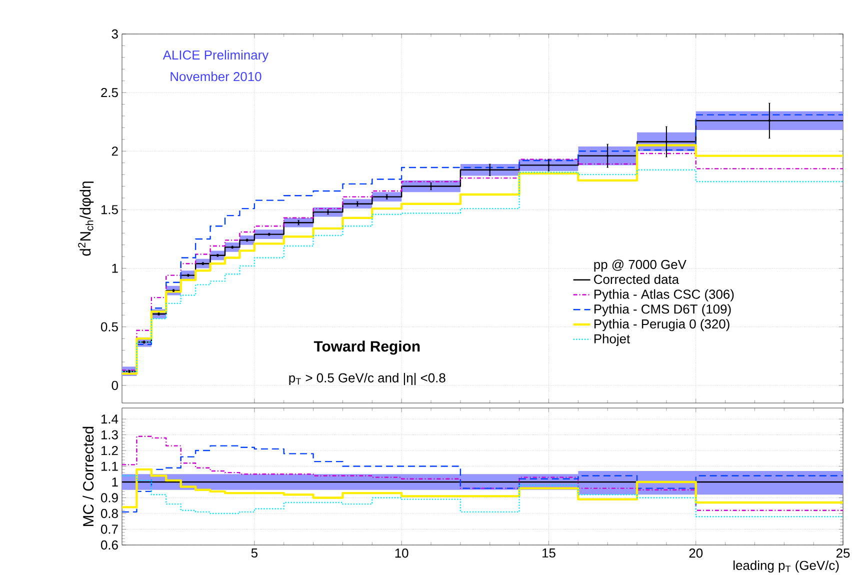  What do you see at coordinates (88, 476) in the screenshot?
I see `y-axis-title: MC / Corrected` at bounding box center [88, 476].